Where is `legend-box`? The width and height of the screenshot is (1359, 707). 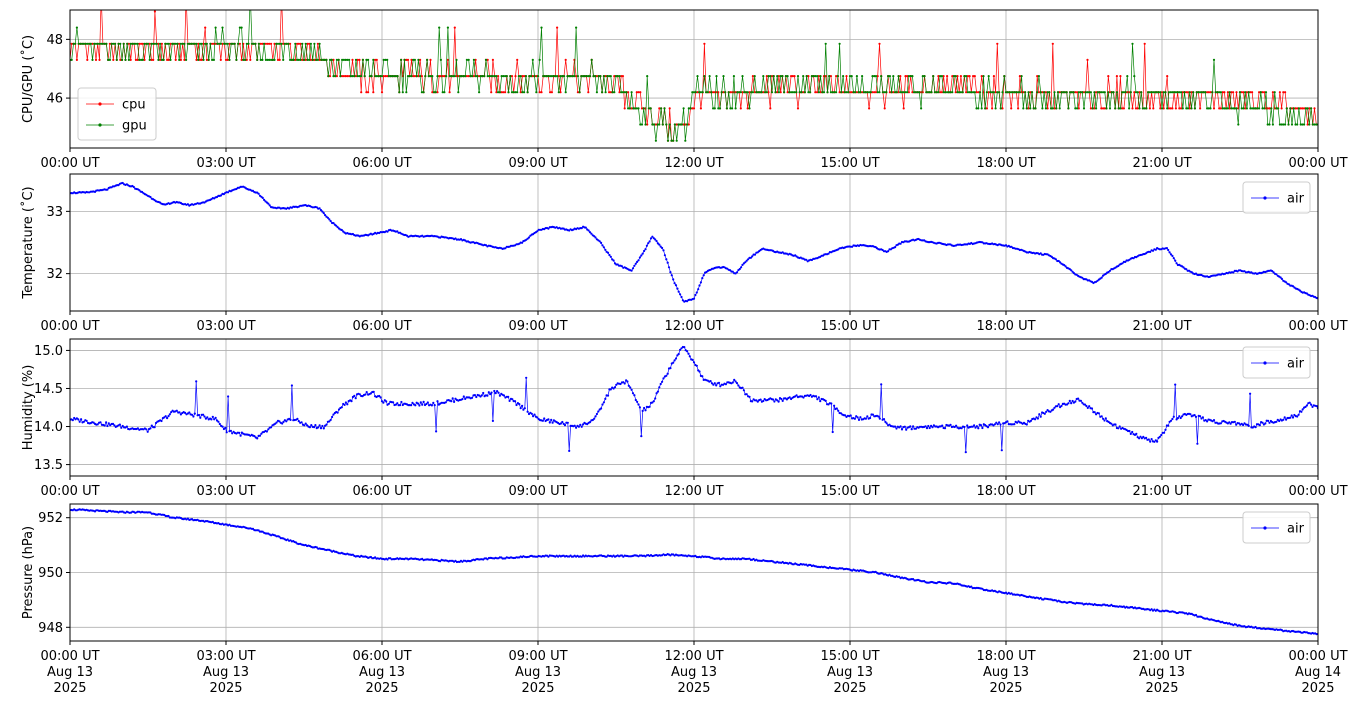 legend-box is located at coordinates (117, 114).